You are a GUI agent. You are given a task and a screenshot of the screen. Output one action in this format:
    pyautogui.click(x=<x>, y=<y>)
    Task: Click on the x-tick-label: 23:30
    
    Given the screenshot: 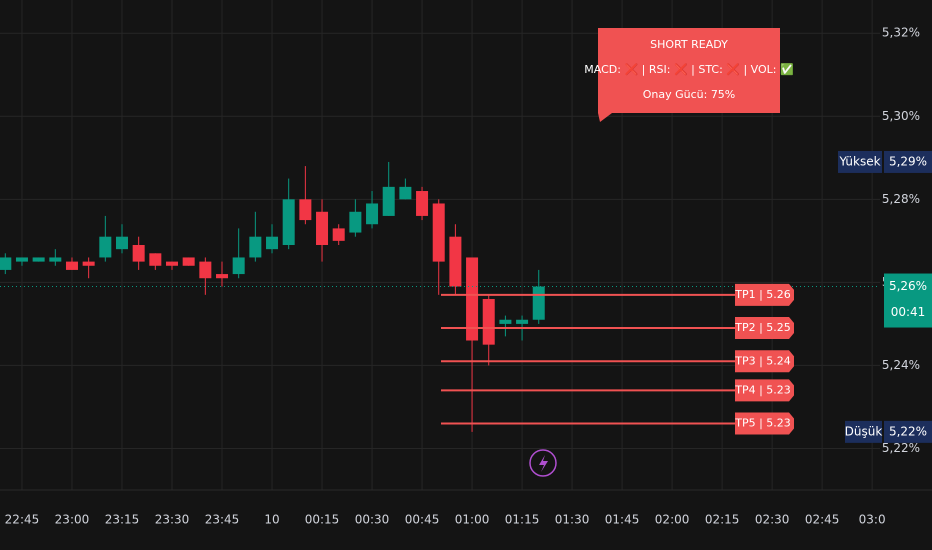 What is the action you would take?
    pyautogui.click(x=172, y=520)
    